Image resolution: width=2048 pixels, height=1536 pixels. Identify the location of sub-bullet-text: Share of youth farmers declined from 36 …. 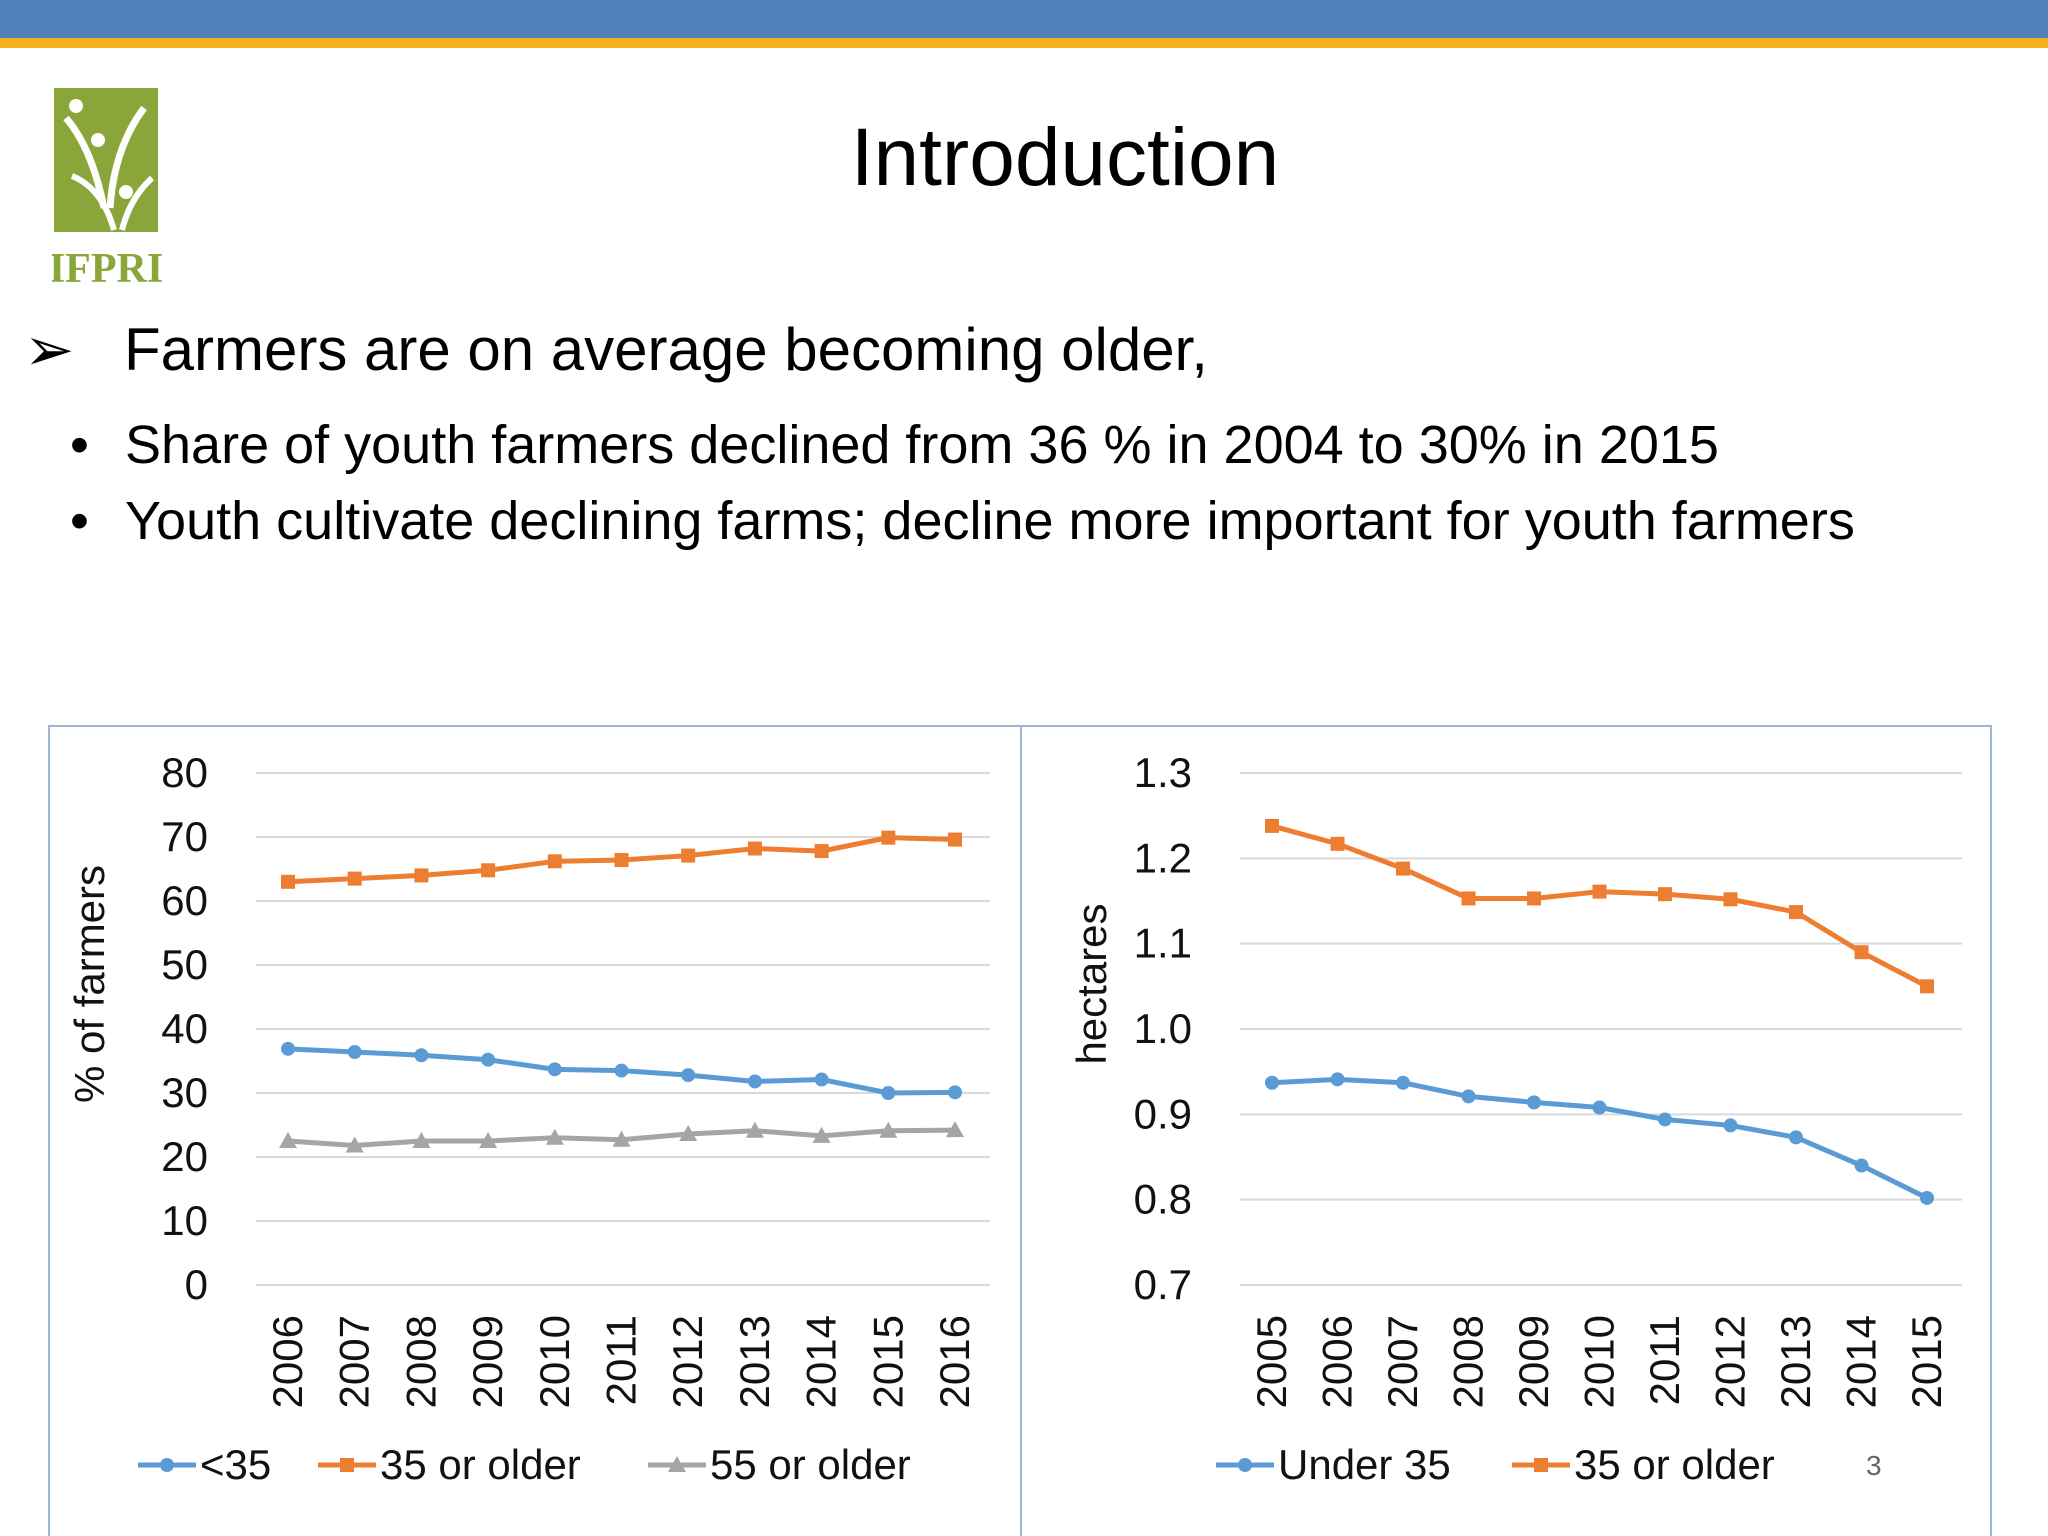
(922, 445).